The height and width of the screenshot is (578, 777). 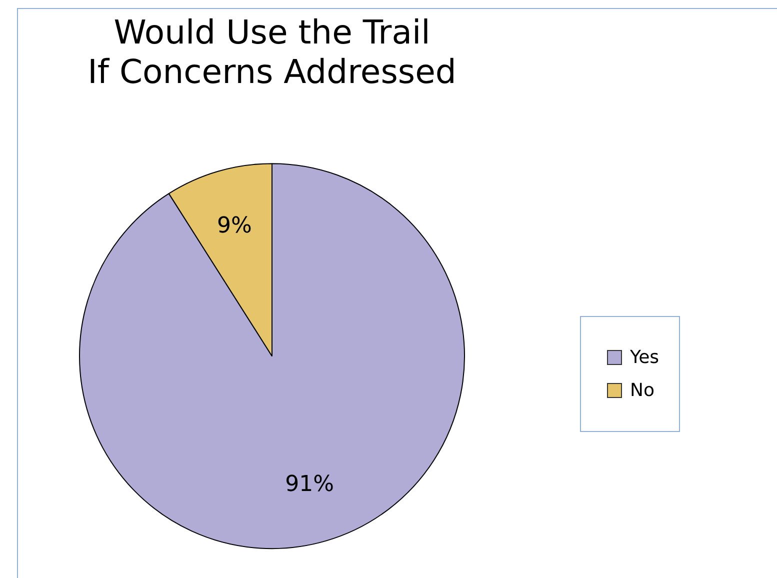 I want to click on legend-label: Yes, so click(x=645, y=357).